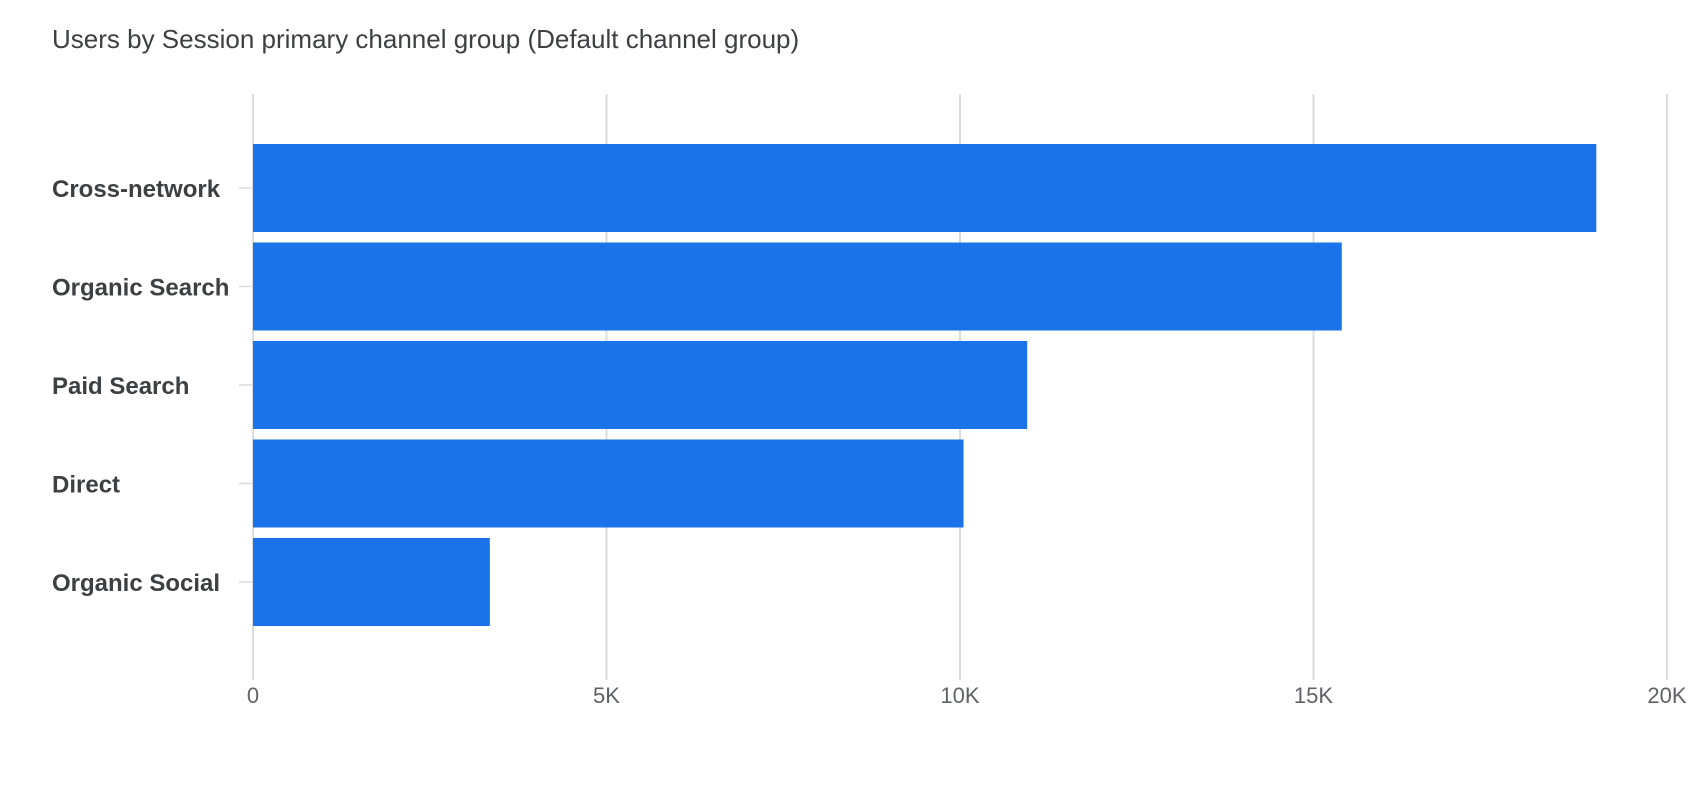 Image resolution: width=1703 pixels, height=788 pixels. What do you see at coordinates (136, 583) in the screenshot?
I see `category-label: Organic Social` at bounding box center [136, 583].